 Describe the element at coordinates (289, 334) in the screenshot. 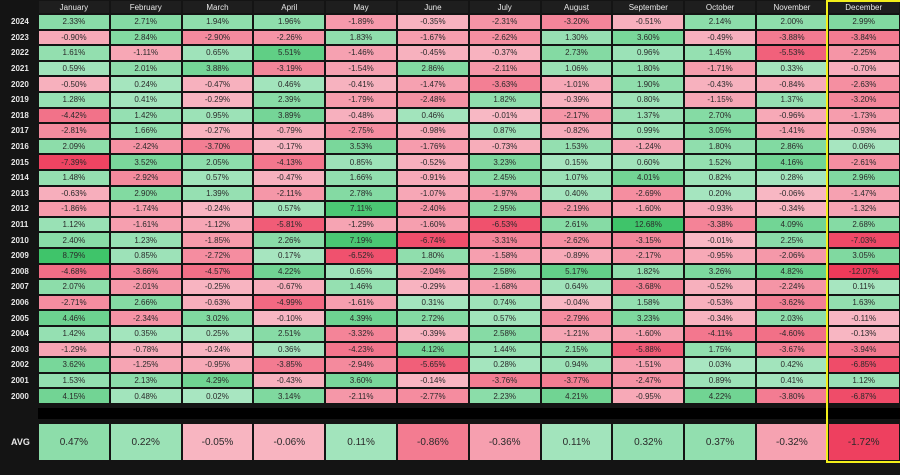

I see `heatmap-cell: 2.51%` at that location.